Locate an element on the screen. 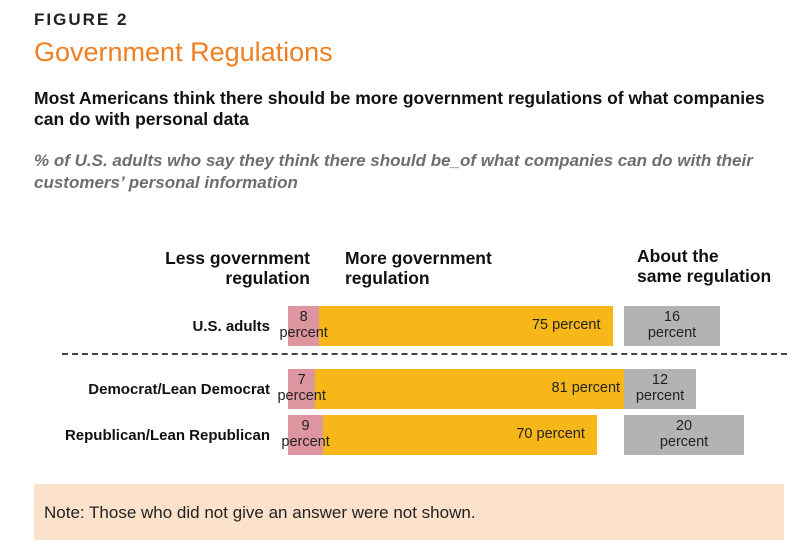 This screenshot has width=800, height=548. data-label-less: 8 percent is located at coordinates (303, 325).